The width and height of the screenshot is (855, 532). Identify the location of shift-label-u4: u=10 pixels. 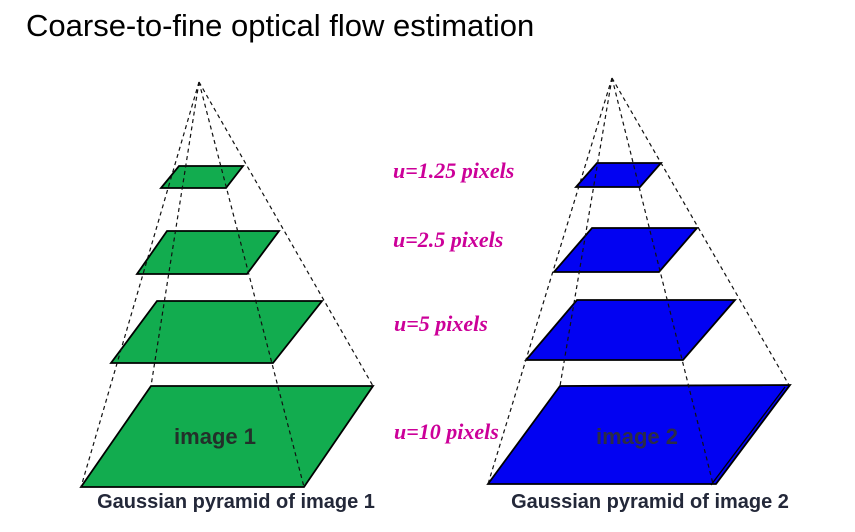
(446, 431).